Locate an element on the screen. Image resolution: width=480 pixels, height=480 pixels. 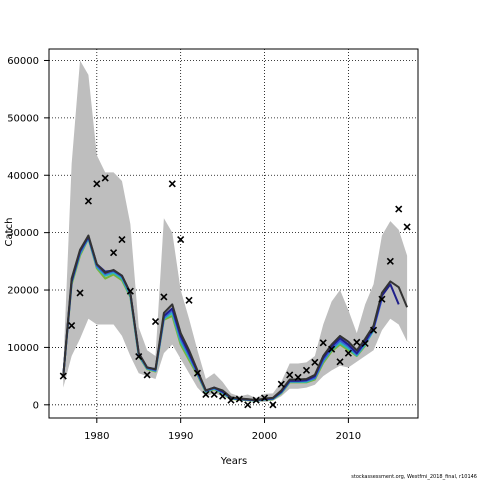
observed-point-1984 is located at coordinates (130, 291).